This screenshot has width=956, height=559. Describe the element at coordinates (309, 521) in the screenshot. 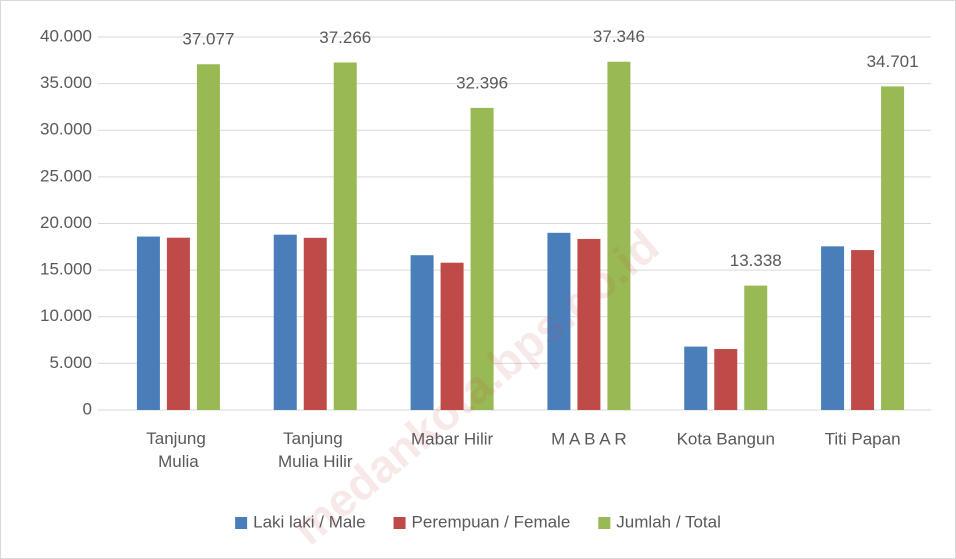

I see `legend-label: Laki laki / Male` at that location.